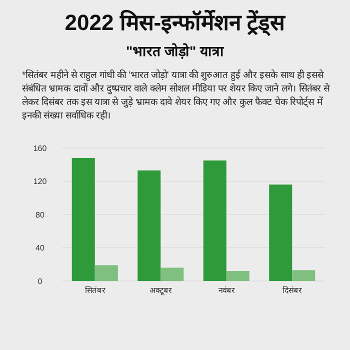 The height and width of the screenshot is (350, 350). I want to click on x-tick-label: नवंबर, so click(227, 290).